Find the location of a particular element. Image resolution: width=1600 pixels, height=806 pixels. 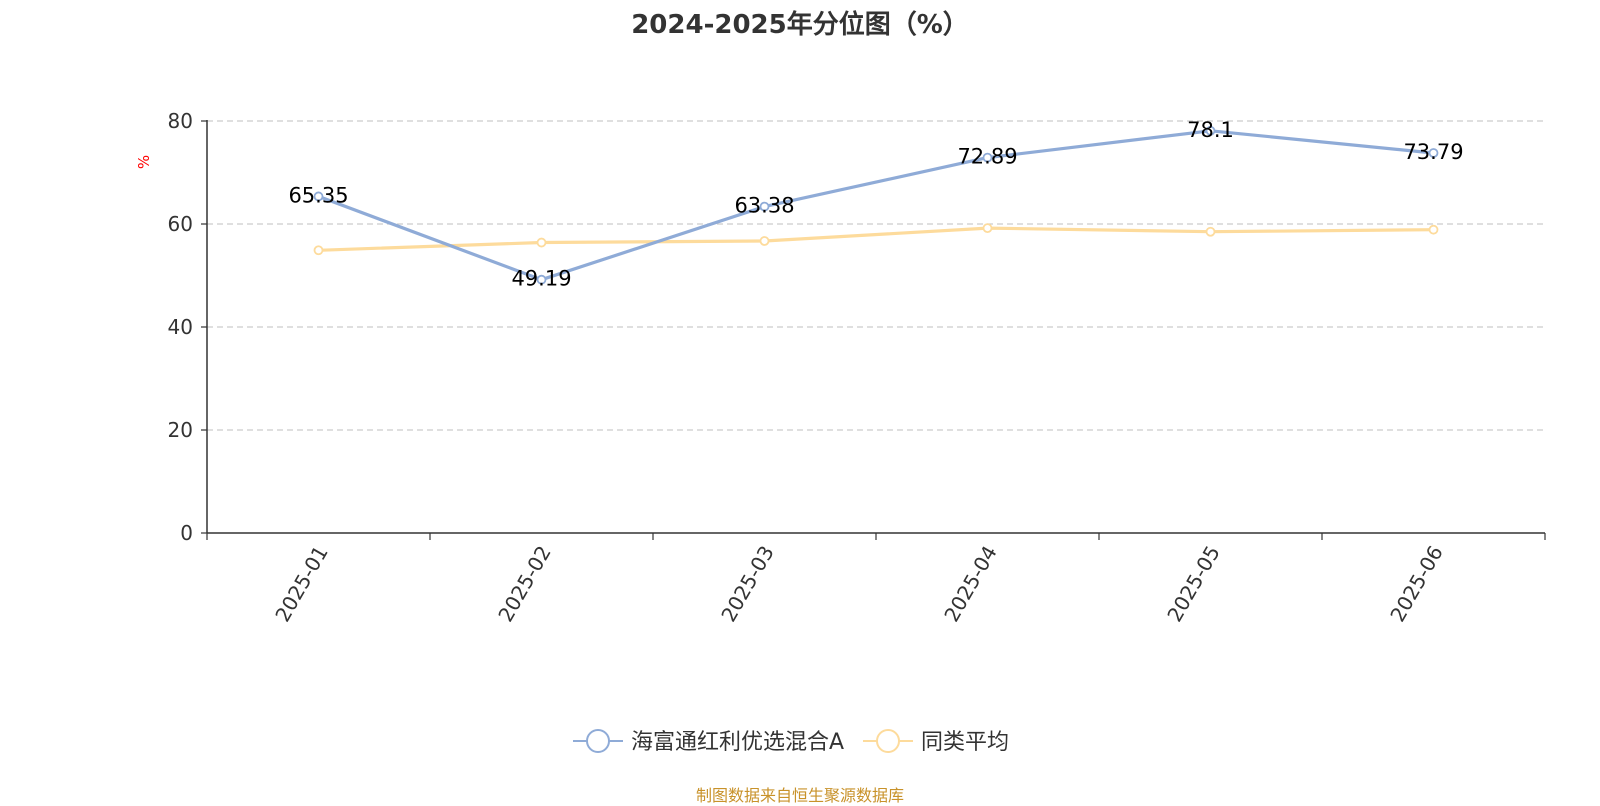

data-label: 49.19 is located at coordinates (541, 279).